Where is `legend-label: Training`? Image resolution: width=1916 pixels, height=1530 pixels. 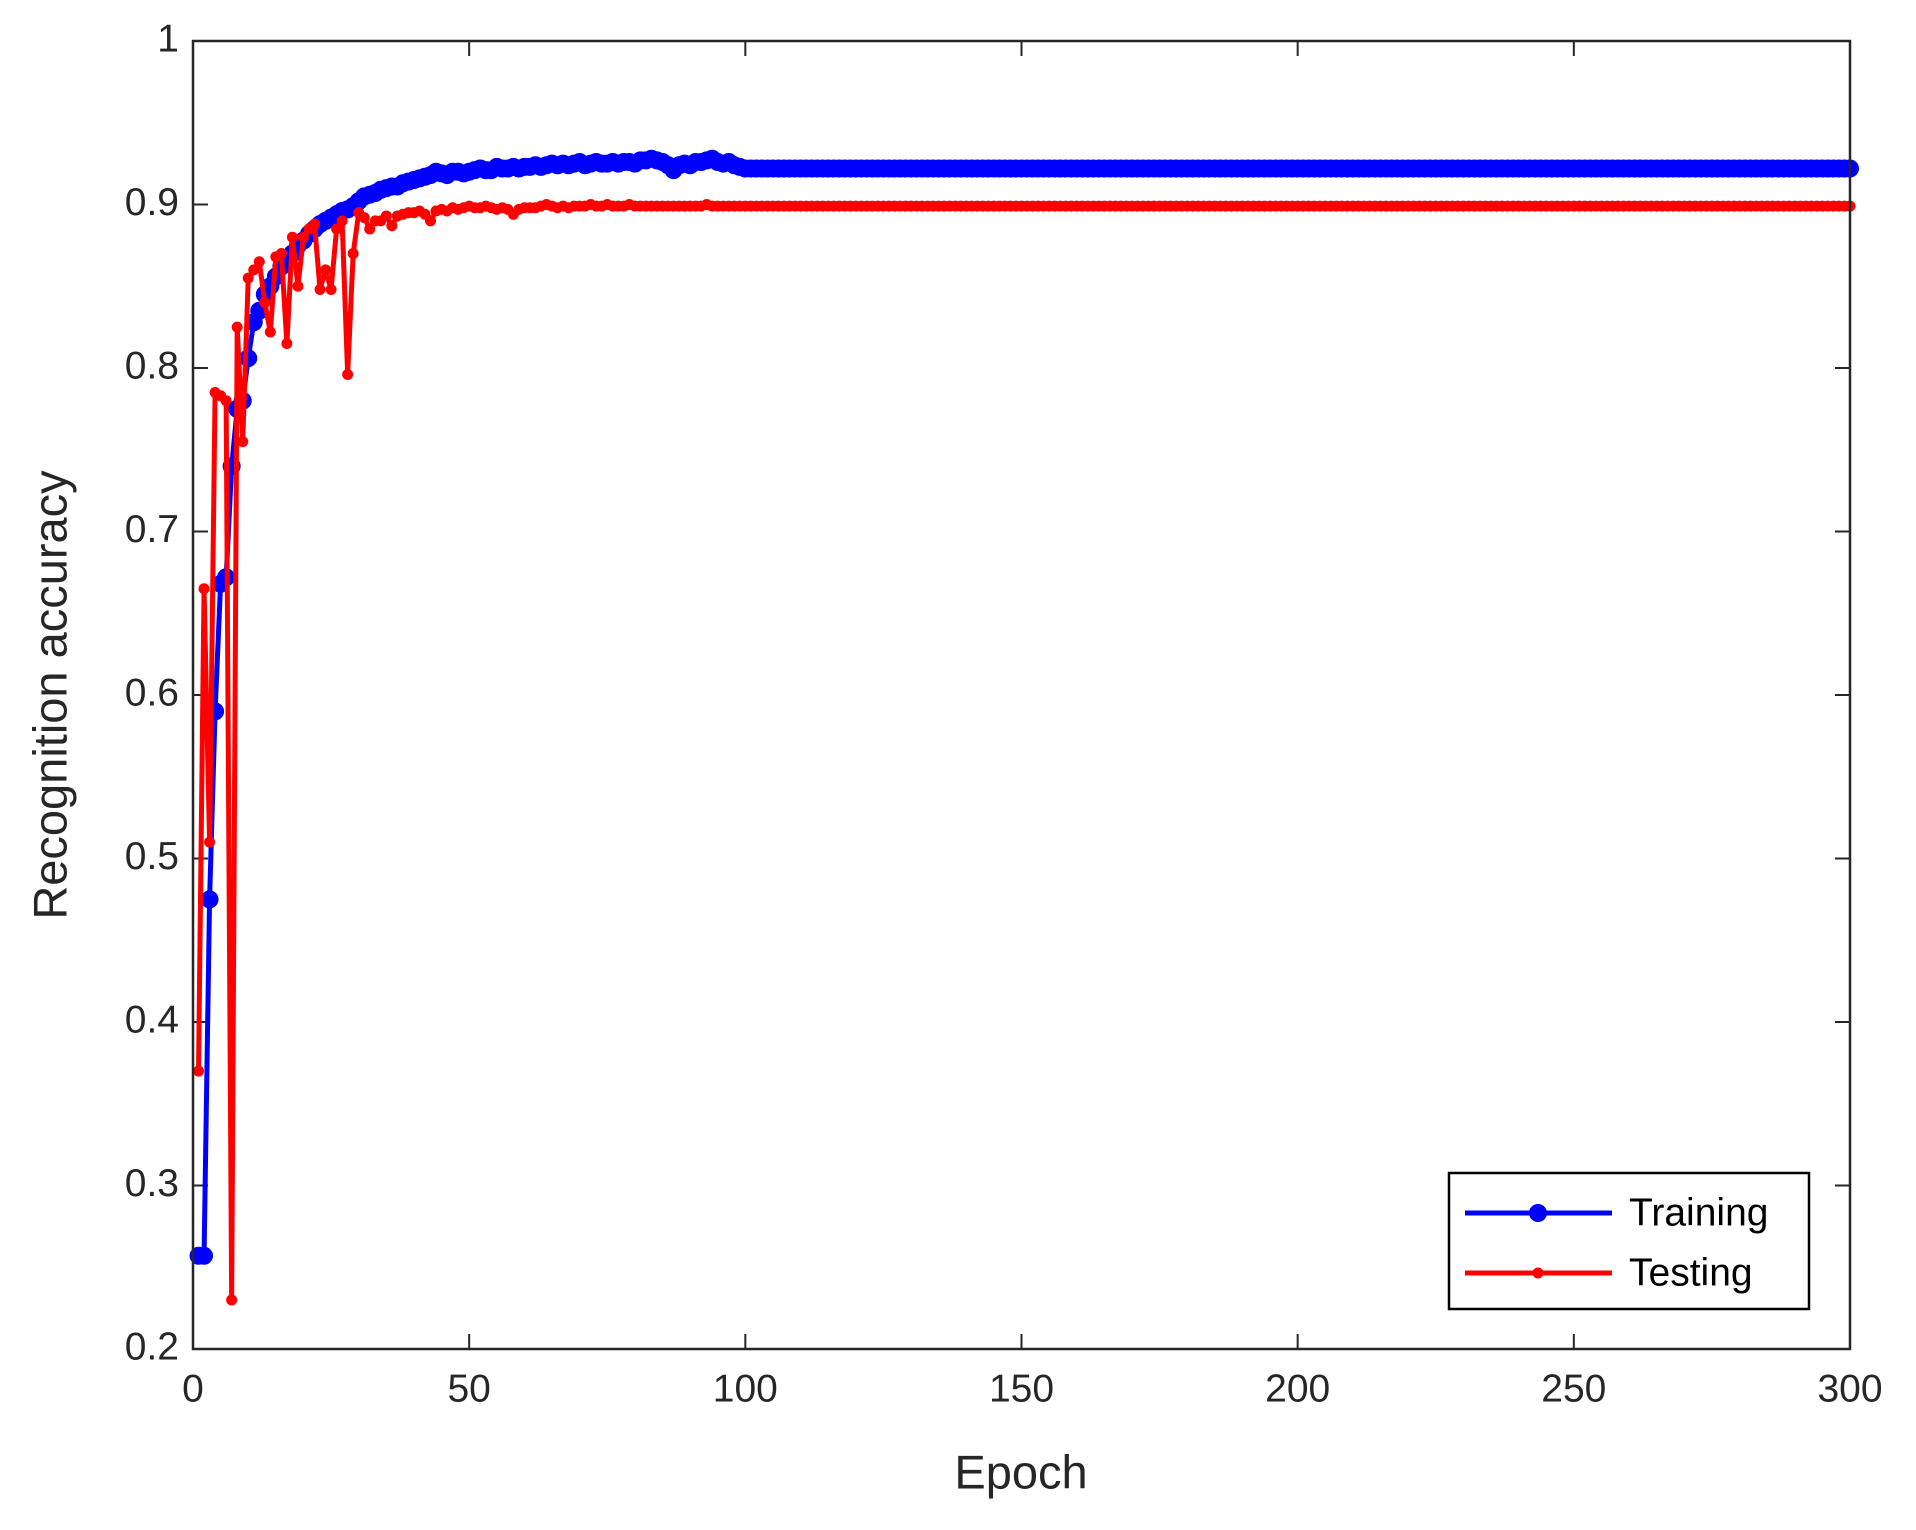
legend-label: Training is located at coordinates (1698, 1212).